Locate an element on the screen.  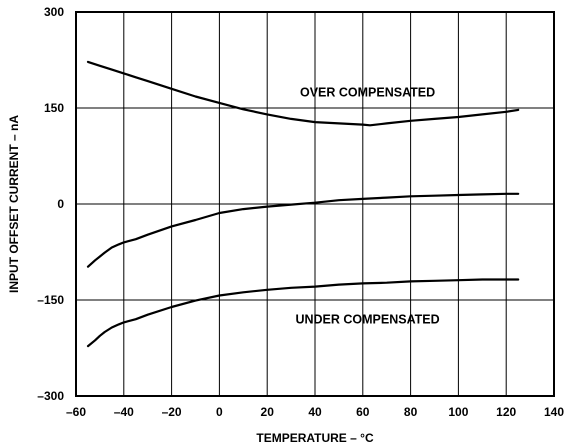
over-compensated-curve is located at coordinates (303, 93).